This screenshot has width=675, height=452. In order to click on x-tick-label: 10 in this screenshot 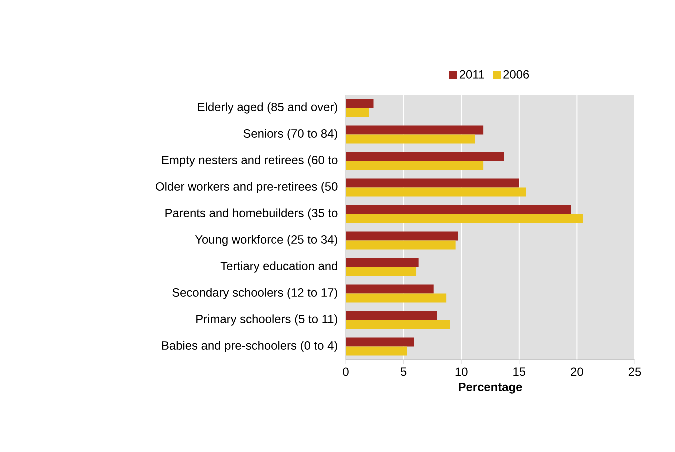, I will do `click(462, 372)`.